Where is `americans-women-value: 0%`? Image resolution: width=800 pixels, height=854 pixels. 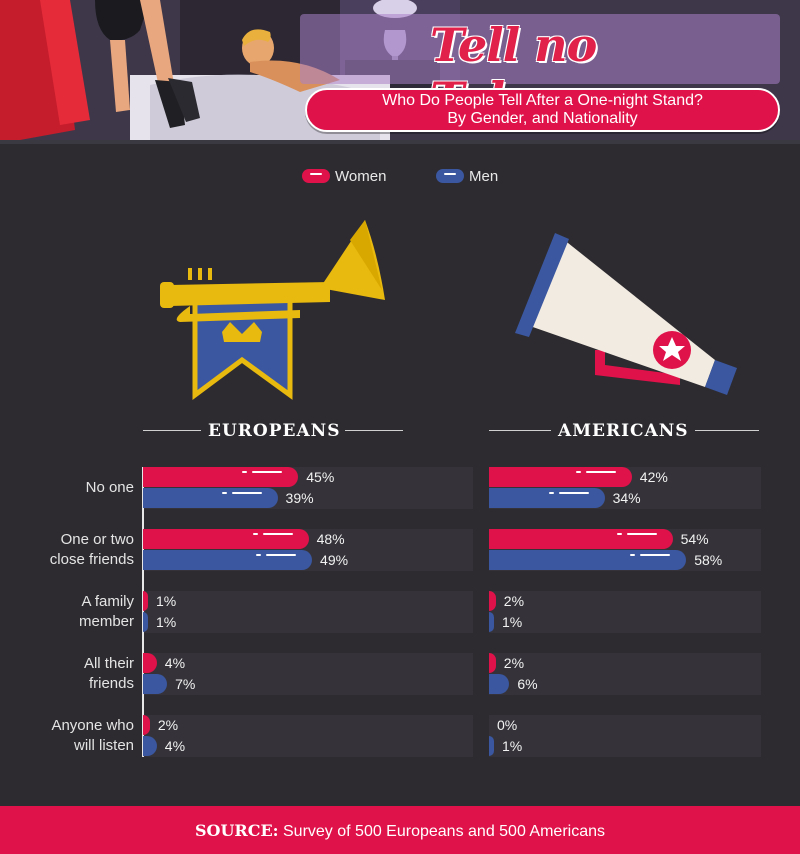 americans-women-value: 0% is located at coordinates (507, 725).